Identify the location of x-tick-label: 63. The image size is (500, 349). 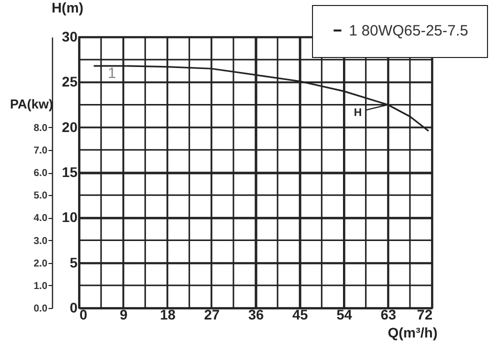
(388, 314).